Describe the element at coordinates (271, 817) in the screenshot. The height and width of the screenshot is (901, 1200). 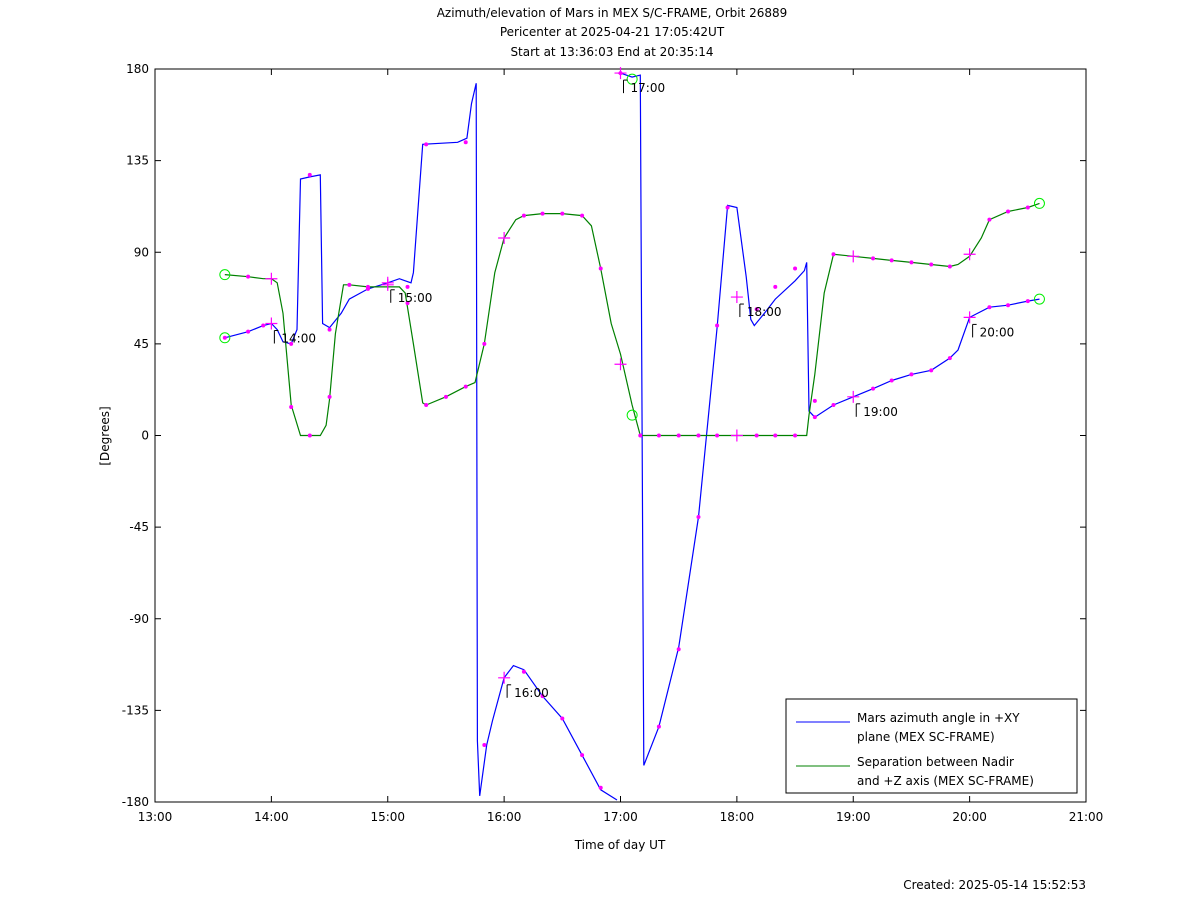
I see `x-tick-label: 14:00` at that location.